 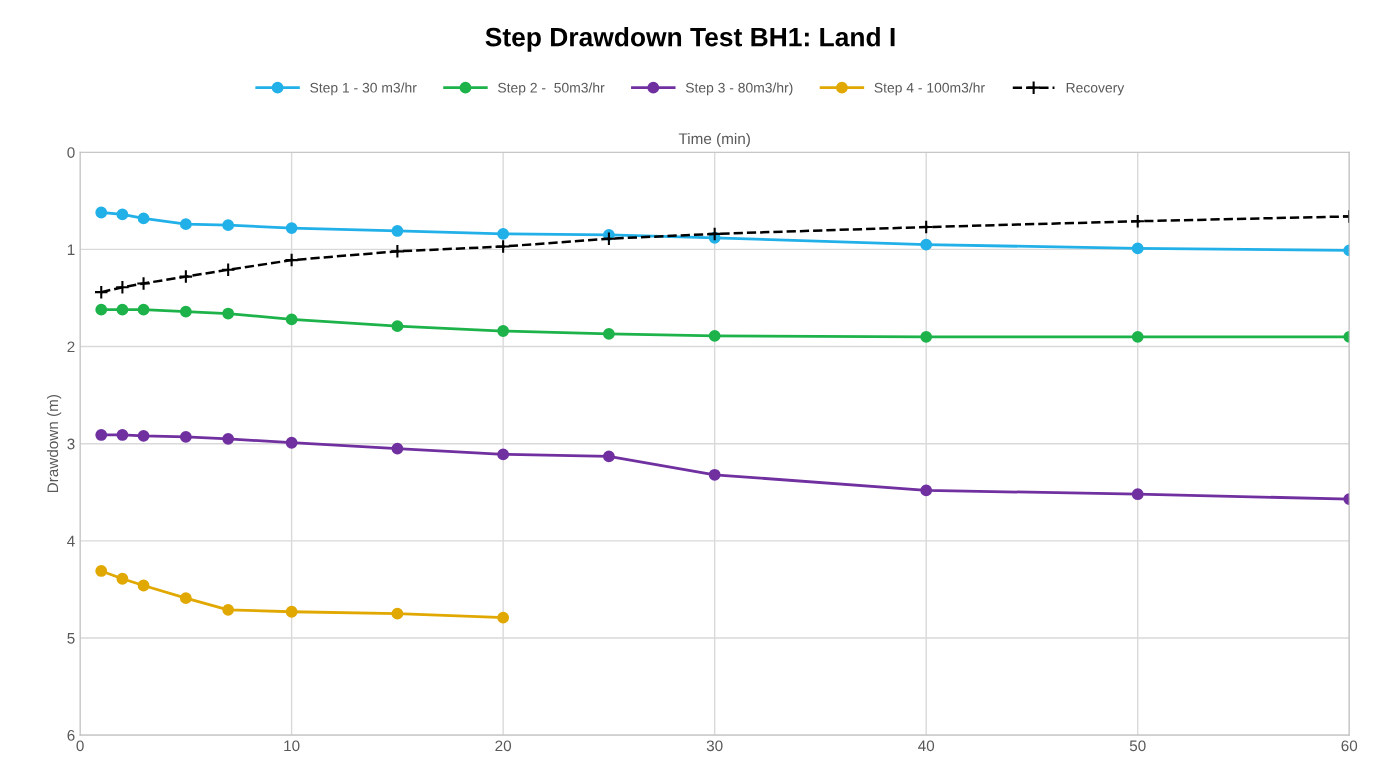 What do you see at coordinates (71, 444) in the screenshot?
I see `y-tick-label: 3` at bounding box center [71, 444].